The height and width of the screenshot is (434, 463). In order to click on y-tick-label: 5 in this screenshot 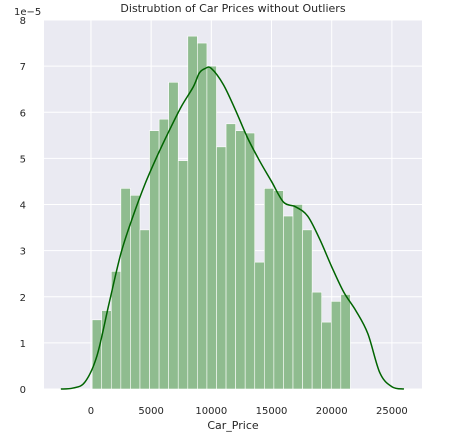, I will do `click(23, 159)`.